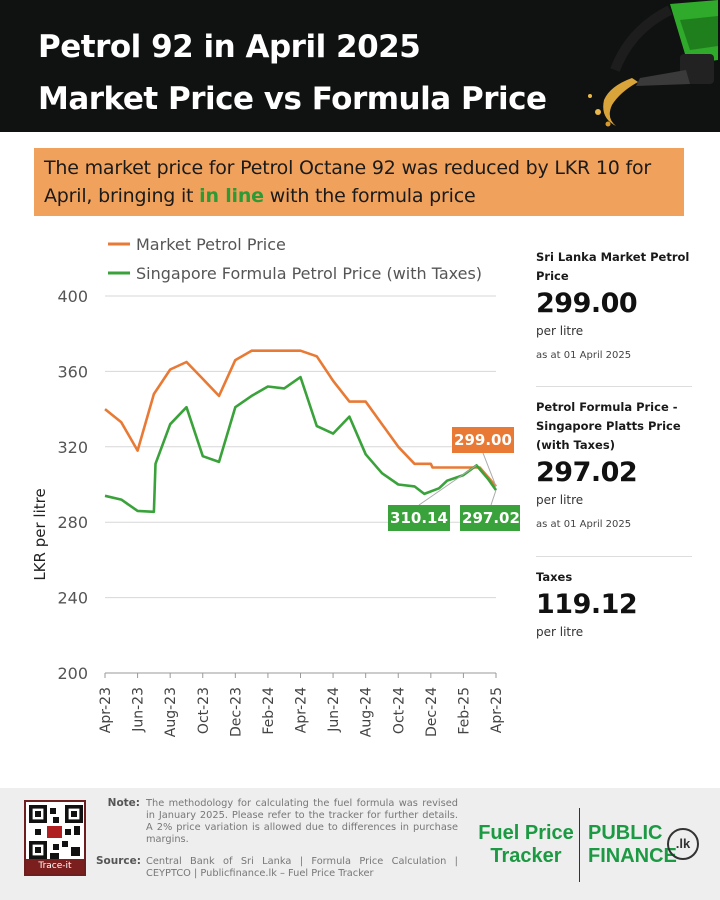  Describe the element at coordinates (171, 712) in the screenshot. I see `x-tick-label: Aug-23` at that location.